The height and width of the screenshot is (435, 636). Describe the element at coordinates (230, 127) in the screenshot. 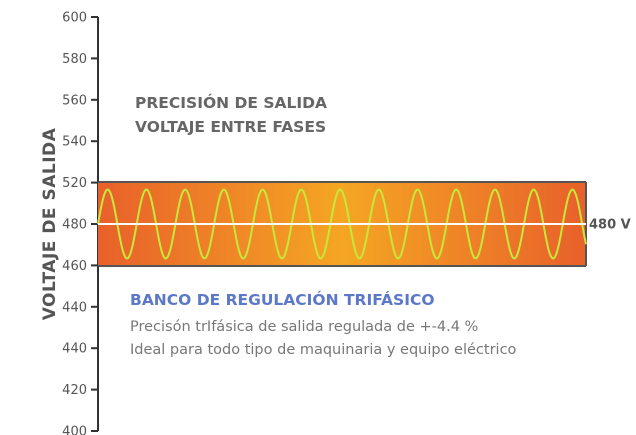

I see `annotation-line-2: VOLTAJE ENTRE FASES` at that location.